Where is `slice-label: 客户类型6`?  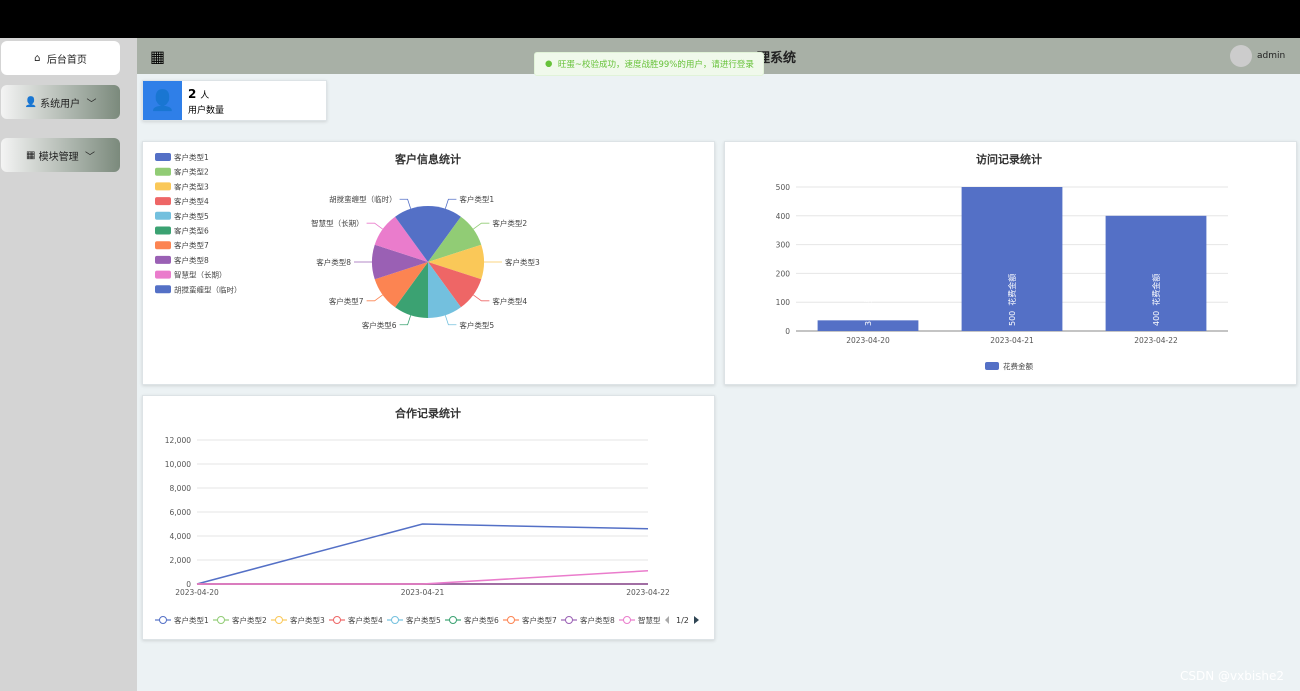 slice-label: 客户类型6 is located at coordinates (379, 325).